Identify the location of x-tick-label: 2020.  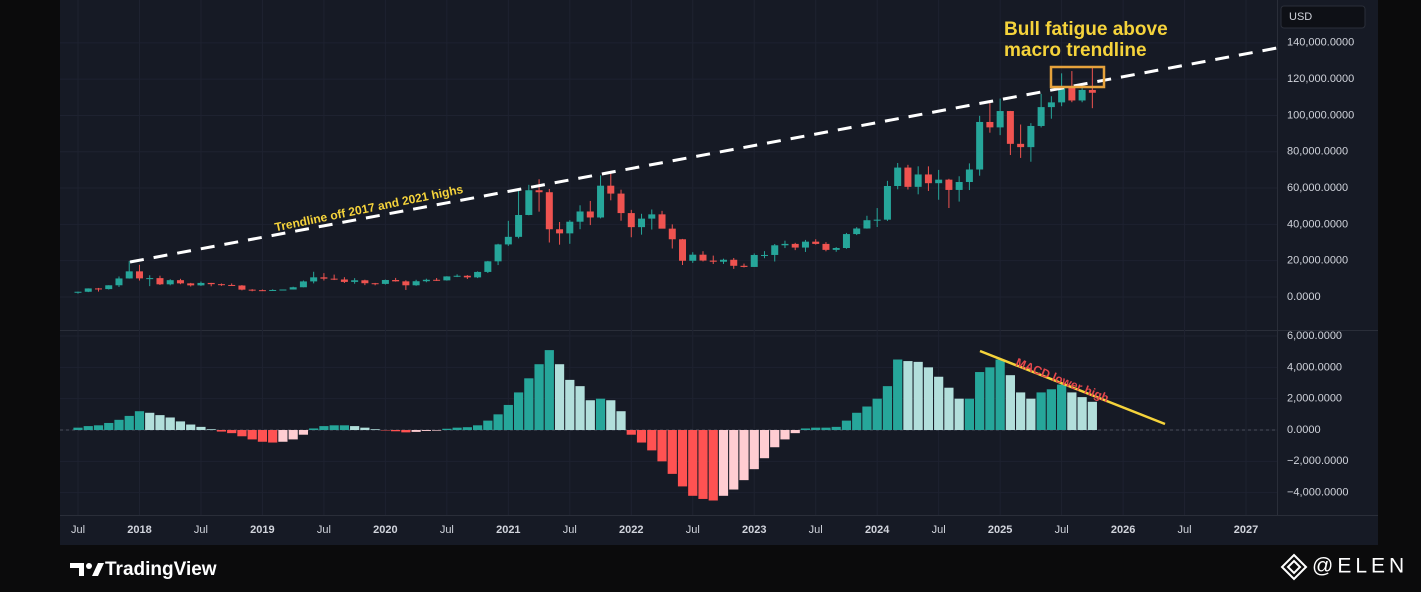
(385, 530).